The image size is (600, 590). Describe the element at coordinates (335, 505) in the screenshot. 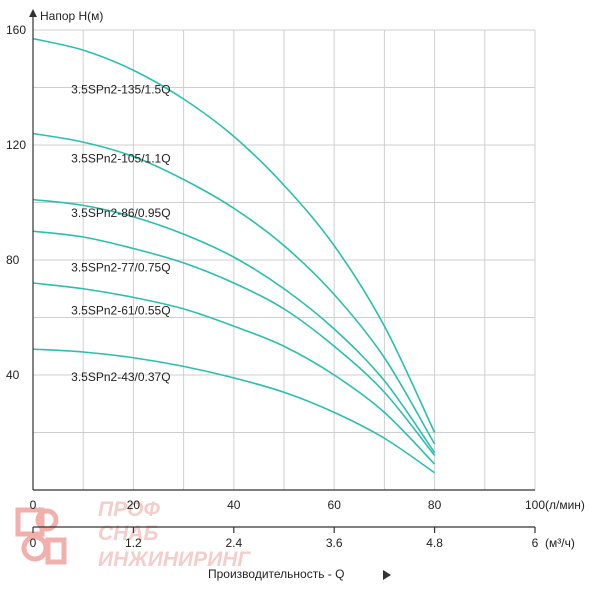

I see `x-tick-label-top: 60` at that location.